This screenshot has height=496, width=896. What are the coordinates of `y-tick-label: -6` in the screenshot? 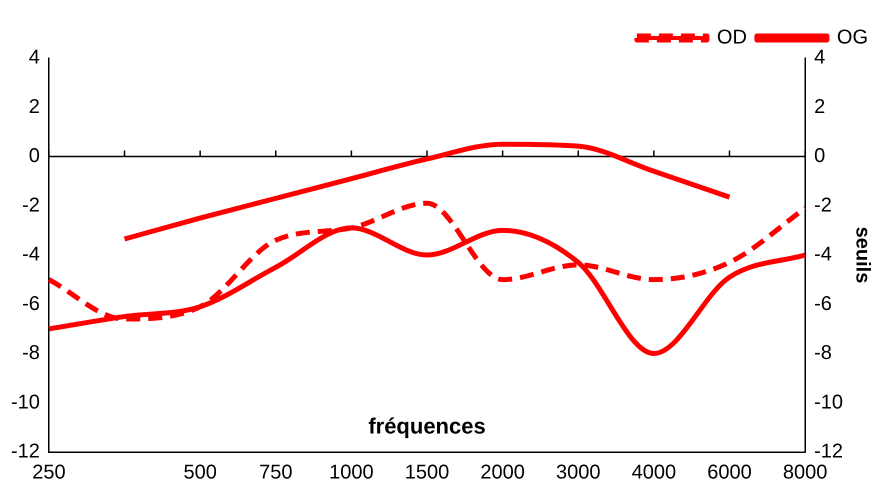 It's located at (31, 303).